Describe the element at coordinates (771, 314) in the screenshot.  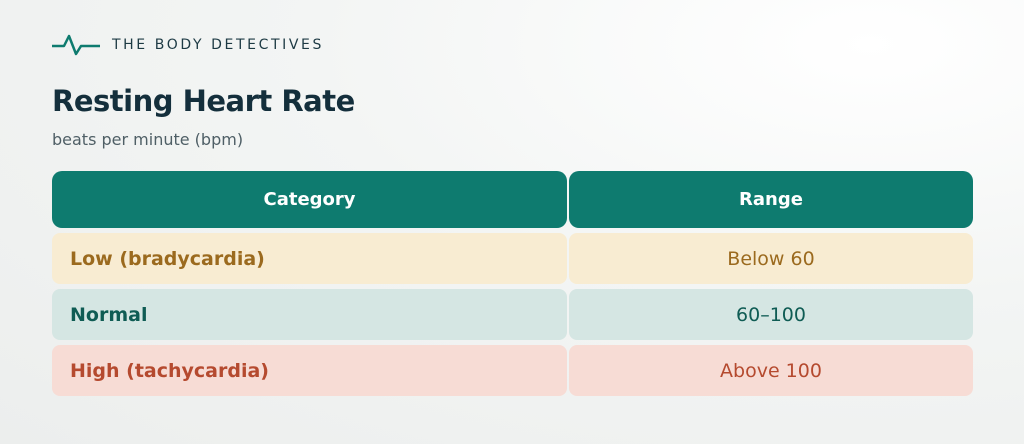
I see `range-cell: 60–100` at that location.